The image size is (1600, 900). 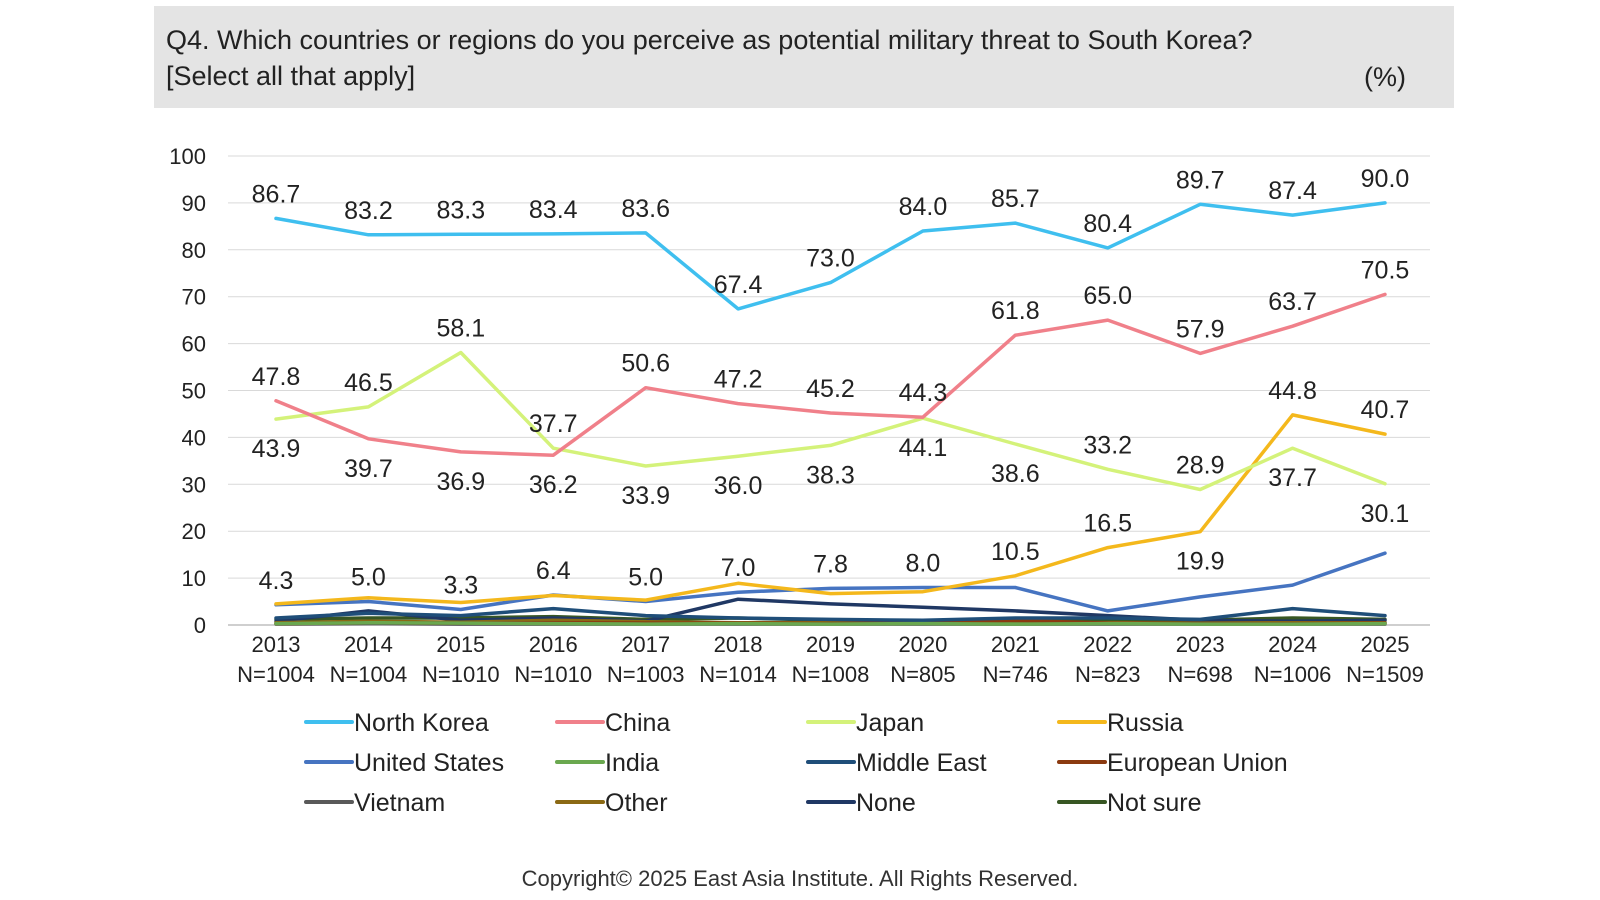 I want to click on x-sample-size-label: N=1003, so click(x=646, y=674).